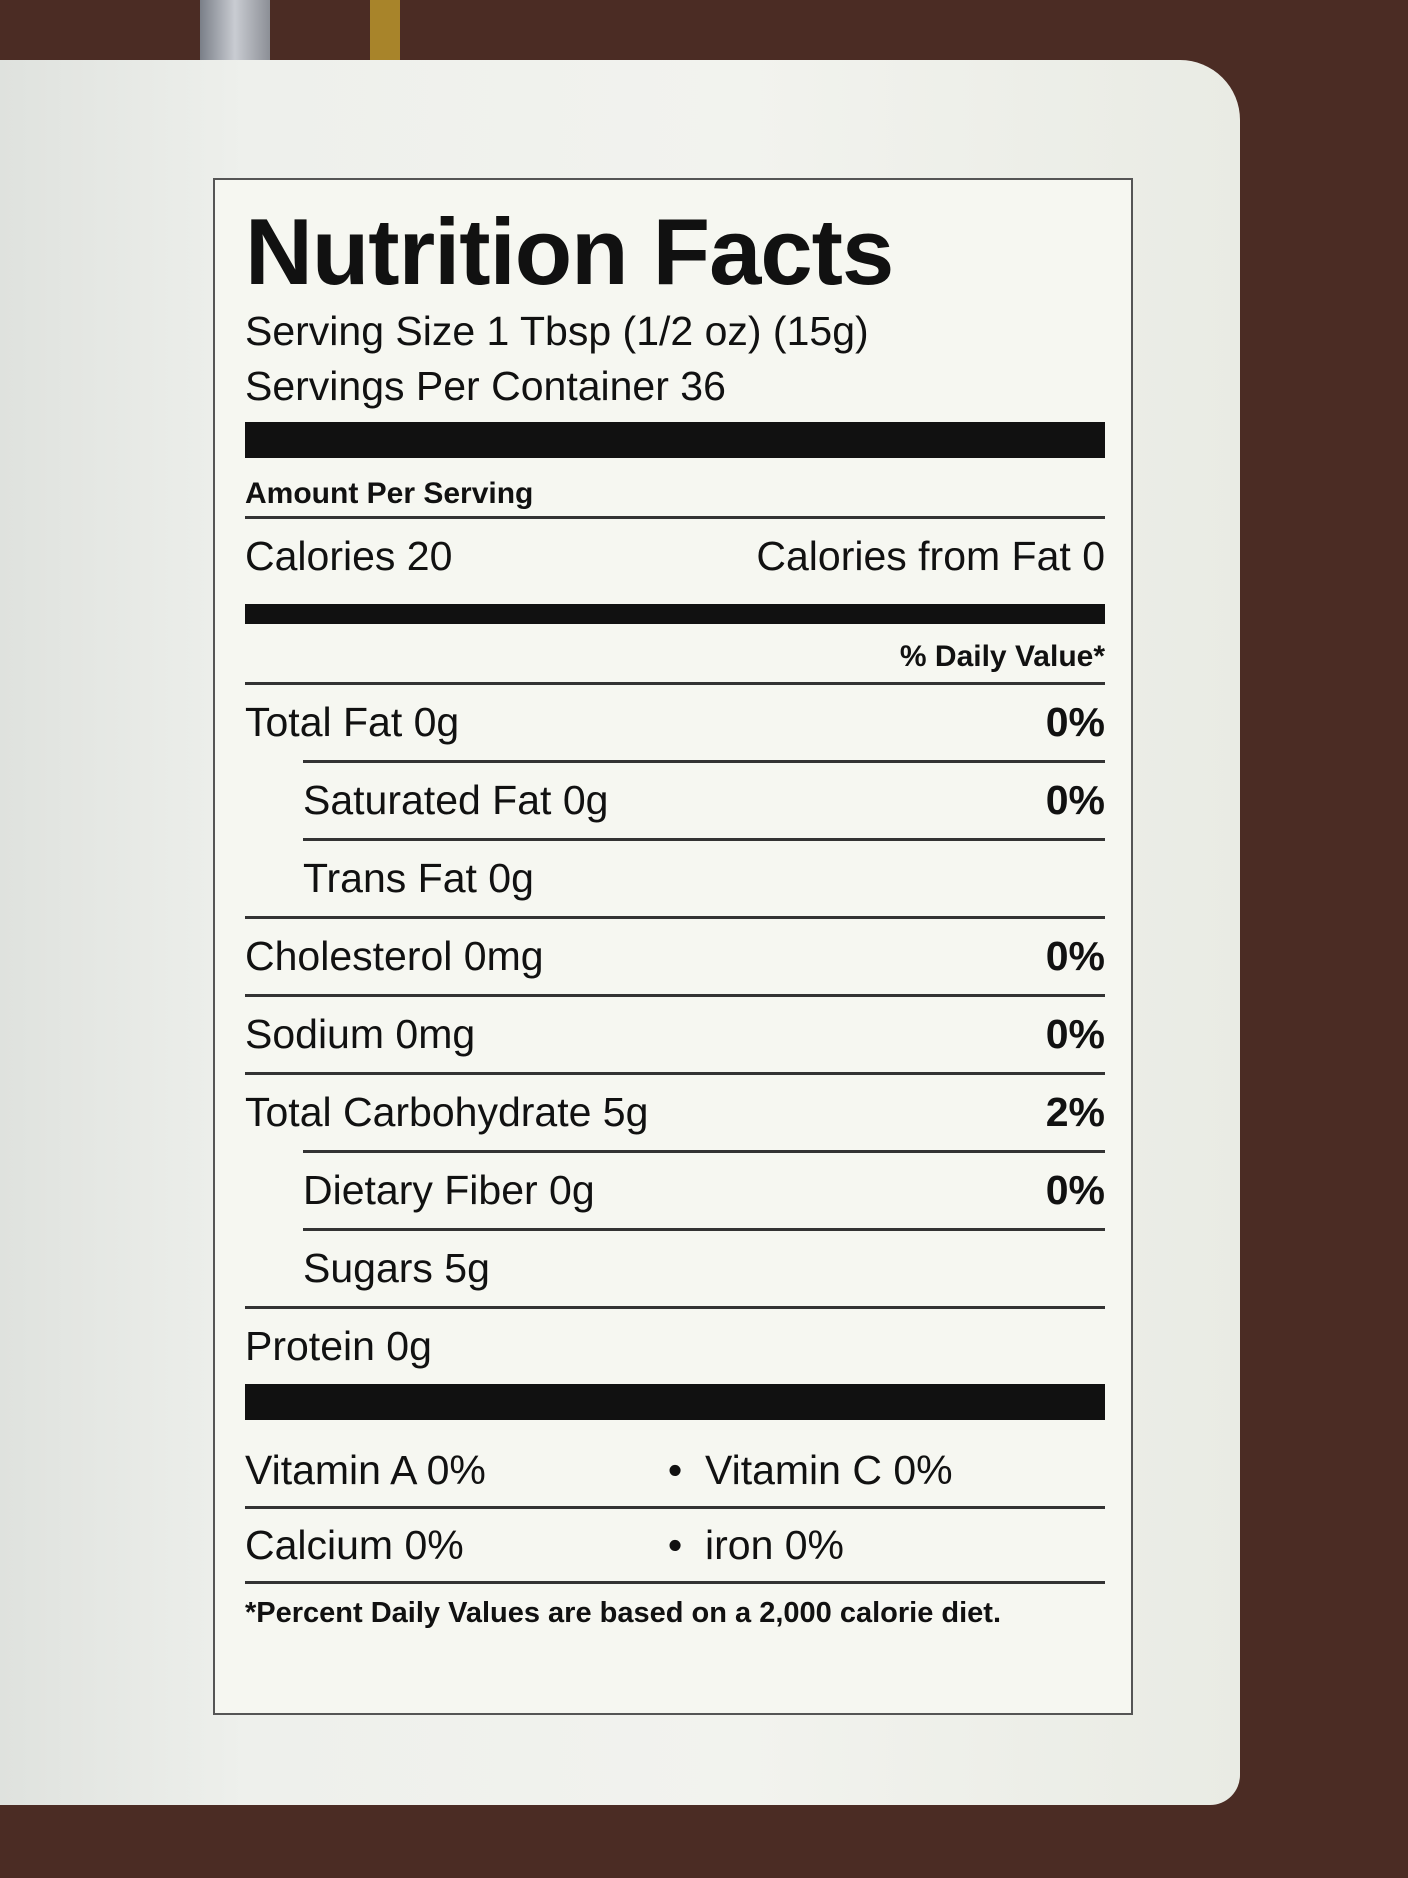  I want to click on nutrient-name: Sodium 0mg, so click(360, 1034).